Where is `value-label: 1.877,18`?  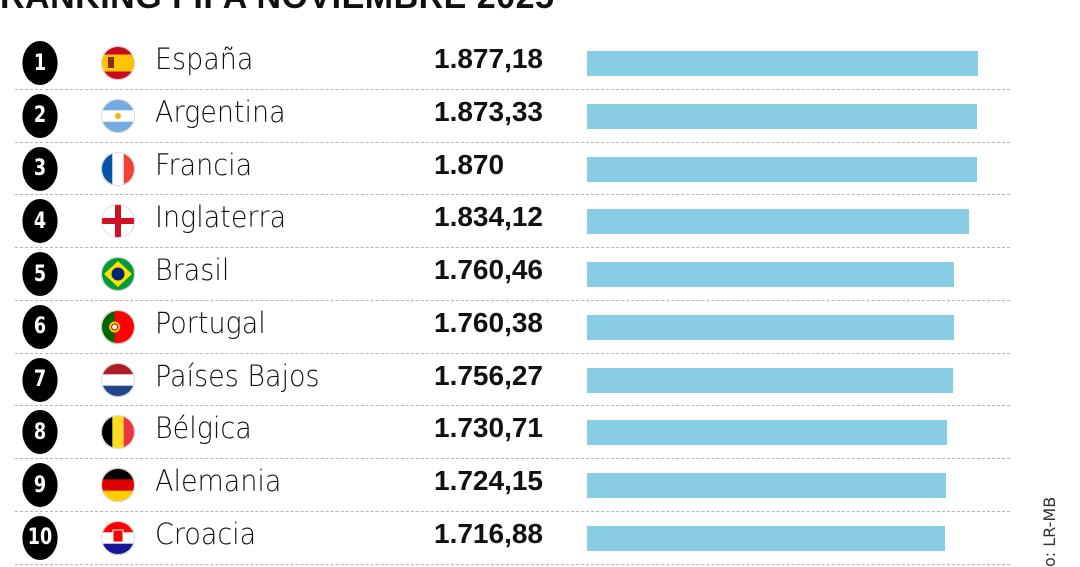
value-label: 1.877,18 is located at coordinates (488, 58).